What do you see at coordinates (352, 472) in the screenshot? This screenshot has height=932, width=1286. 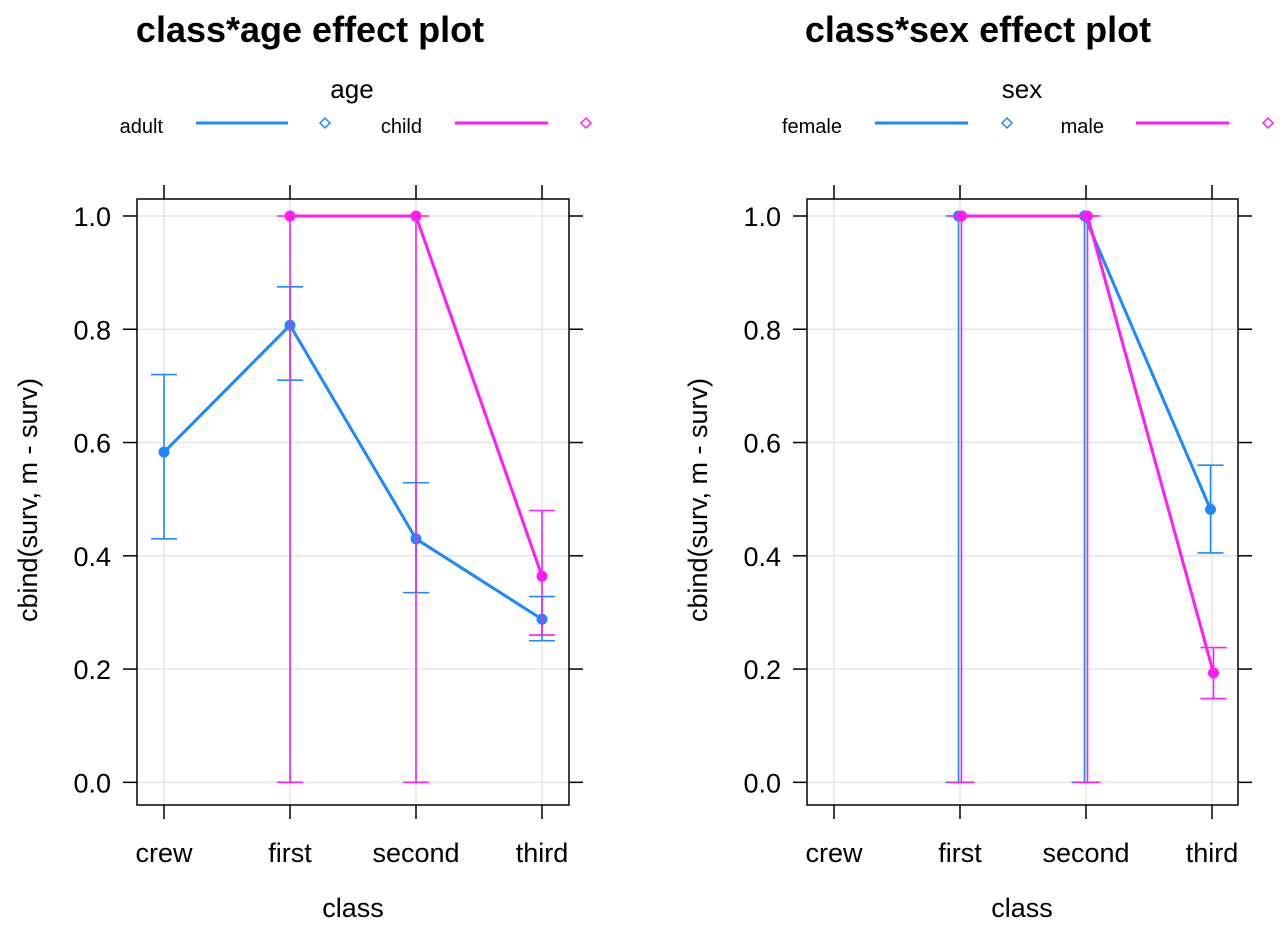 I see `series-line` at bounding box center [352, 472].